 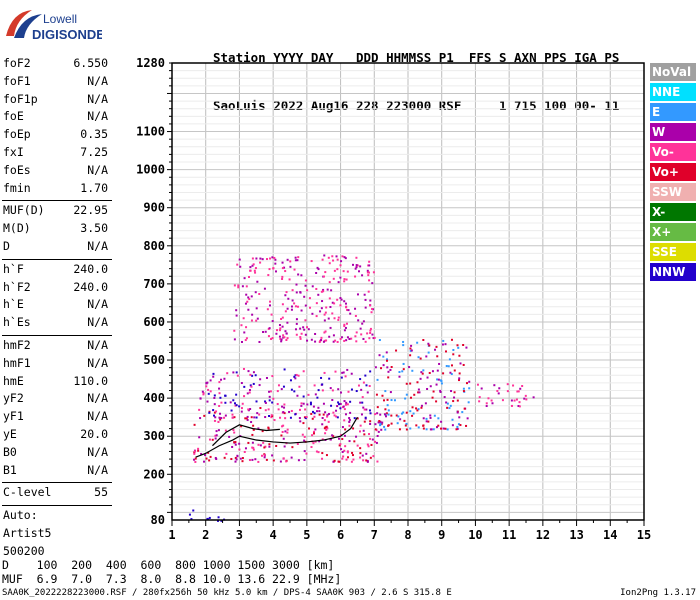 I want to click on y-tick-label: 200, so click(x=154, y=474).